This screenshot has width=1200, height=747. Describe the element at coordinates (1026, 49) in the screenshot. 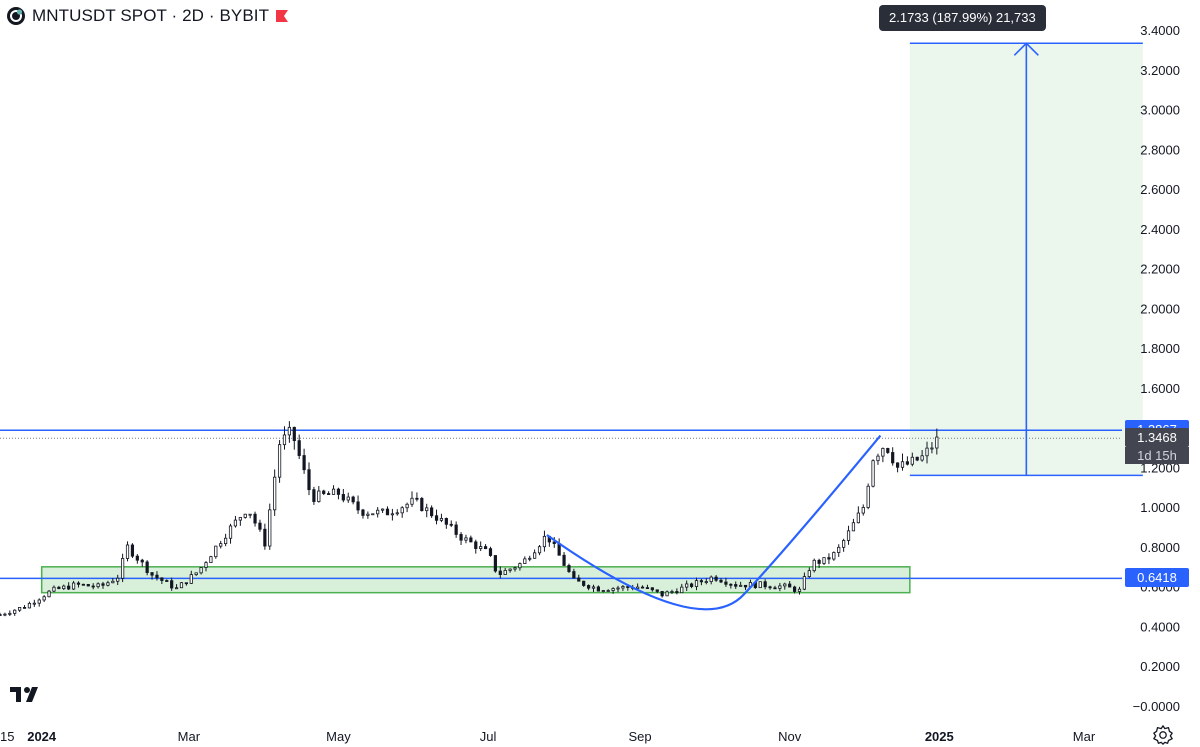

I see `measure-arrow-head` at that location.